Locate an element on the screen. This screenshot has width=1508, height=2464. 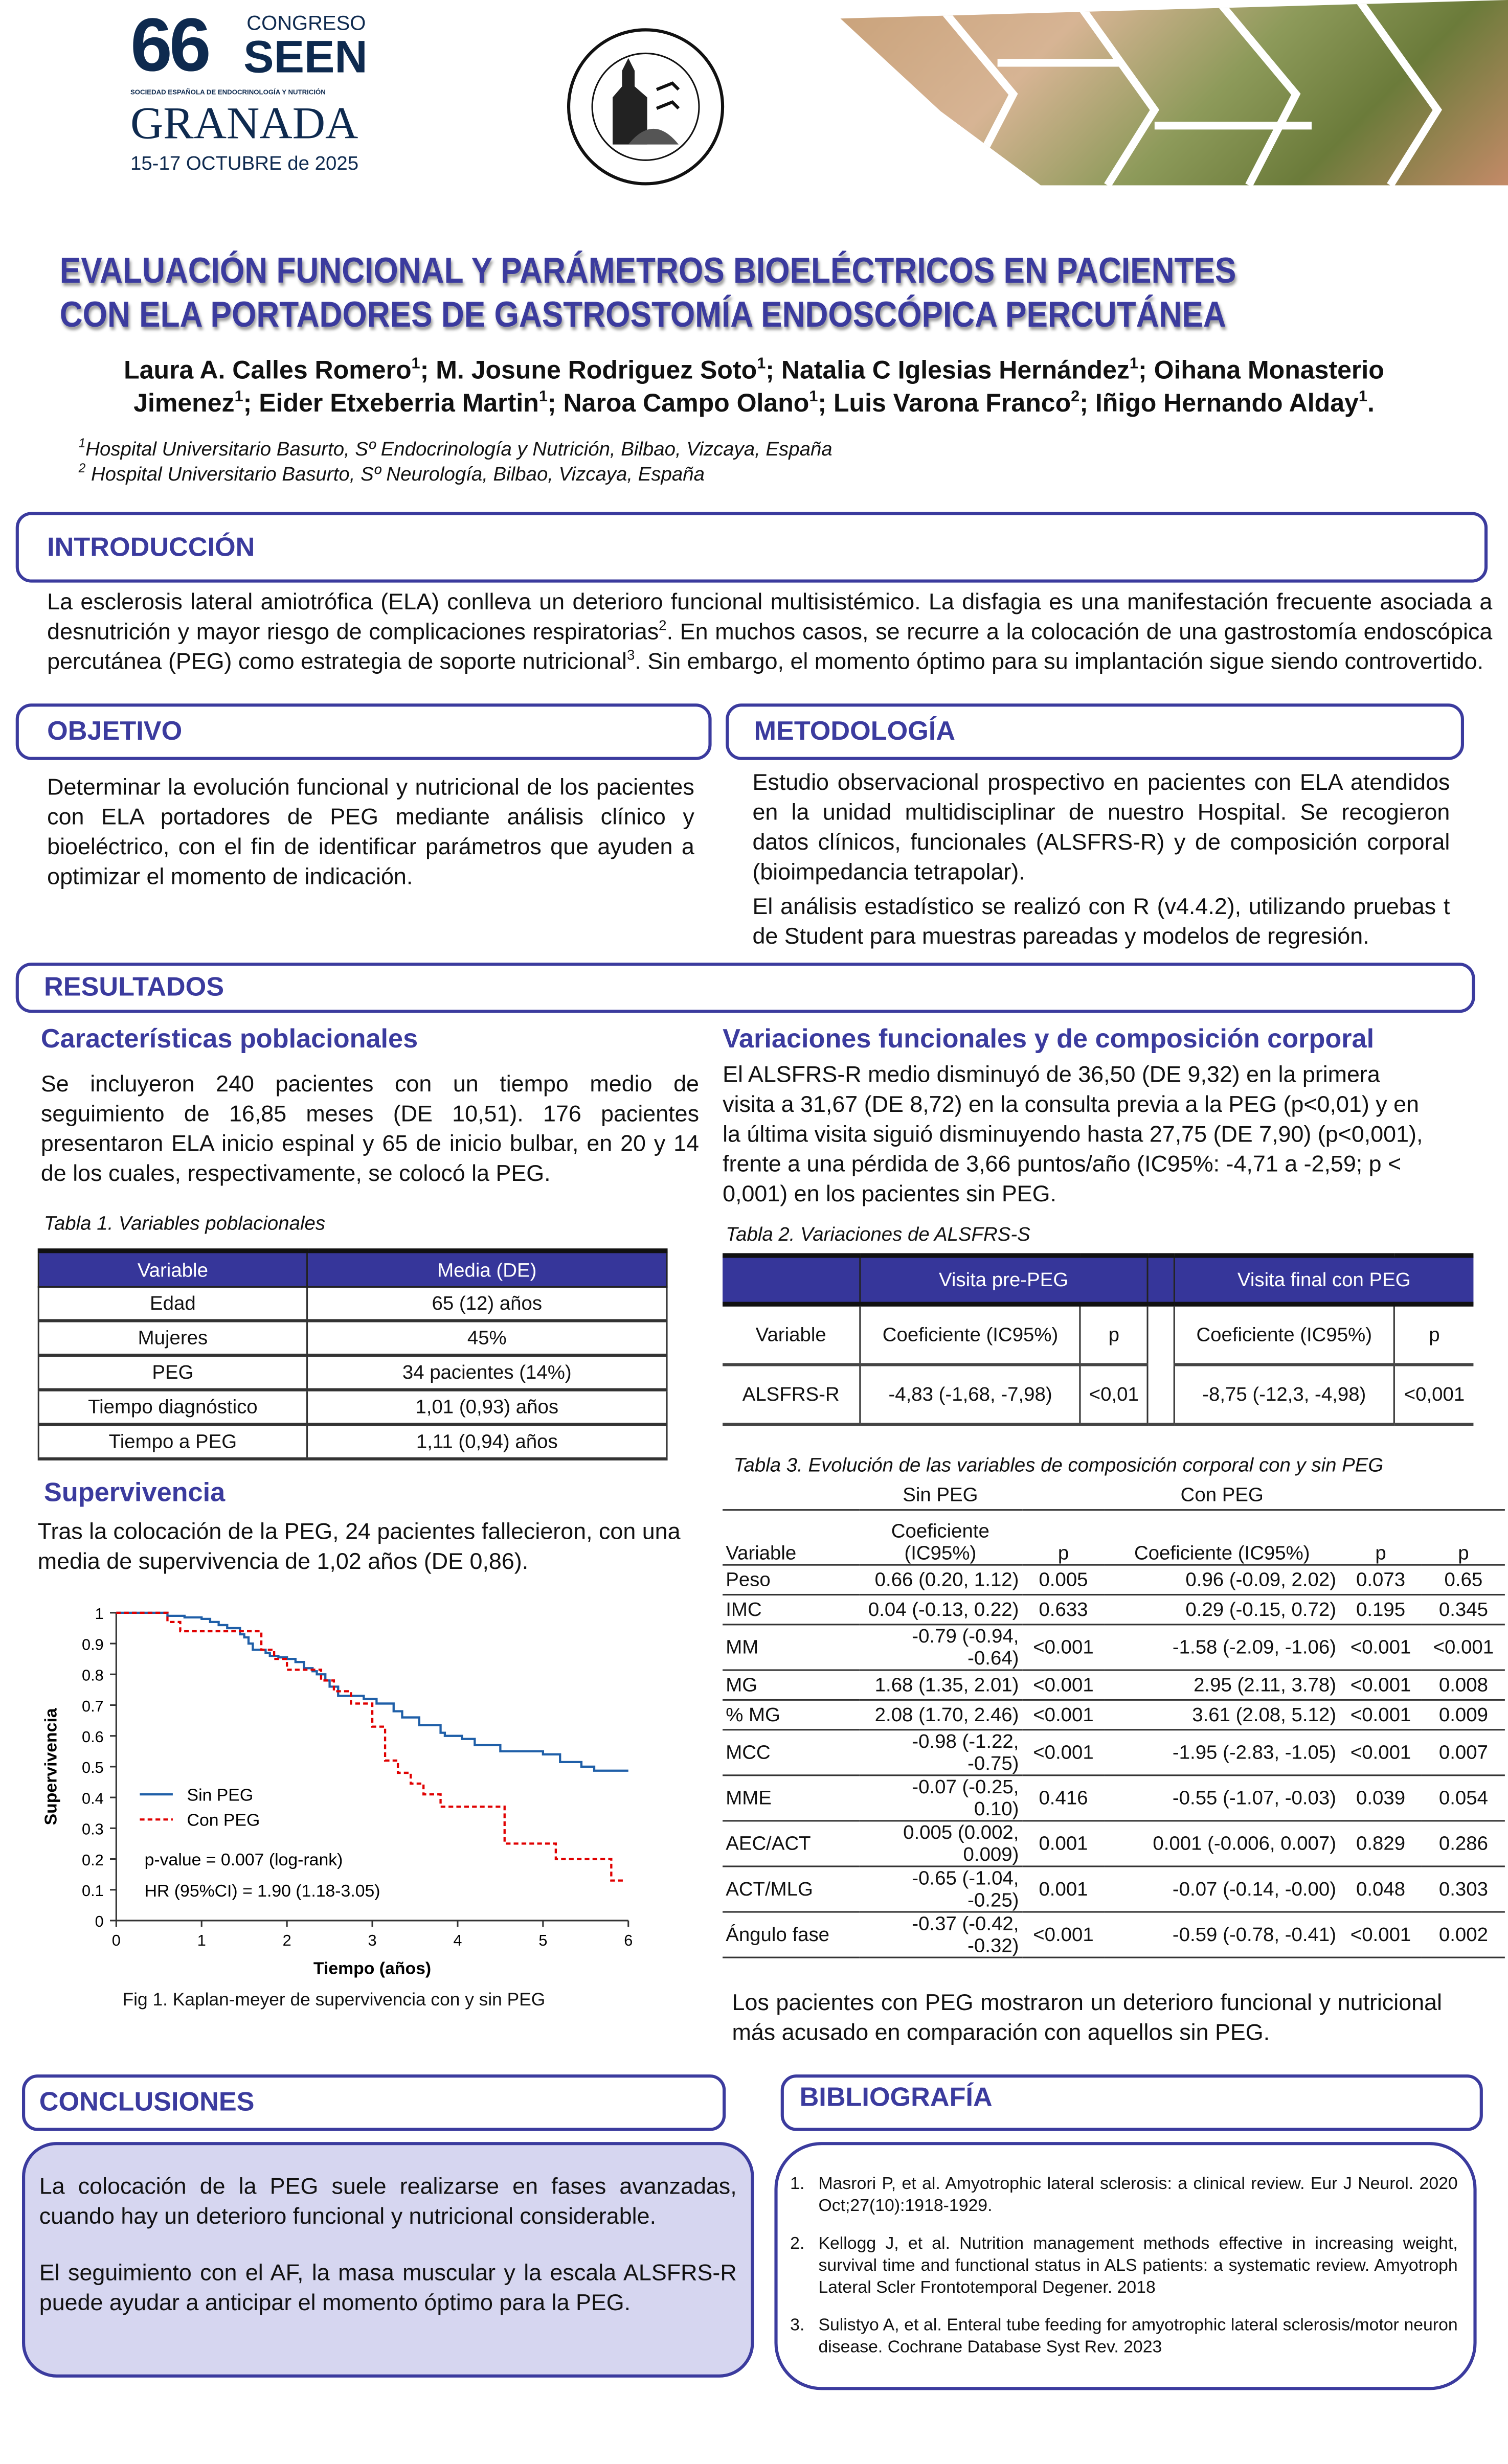
tabla3-cell: 0.001 is located at coordinates (1063, 1889).